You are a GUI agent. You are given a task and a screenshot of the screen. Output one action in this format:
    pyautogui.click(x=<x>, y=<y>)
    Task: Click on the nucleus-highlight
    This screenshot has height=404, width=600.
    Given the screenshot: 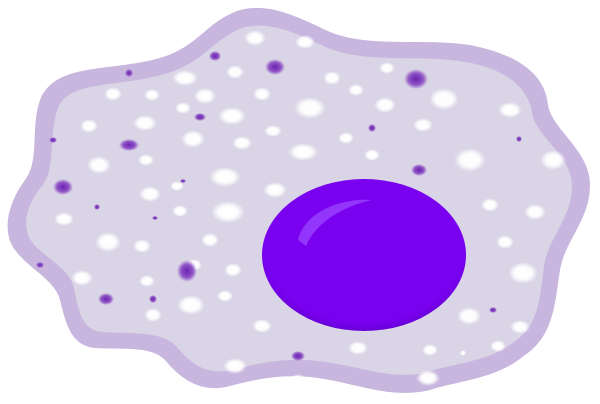 What is the action you would take?
    pyautogui.click(x=335, y=222)
    